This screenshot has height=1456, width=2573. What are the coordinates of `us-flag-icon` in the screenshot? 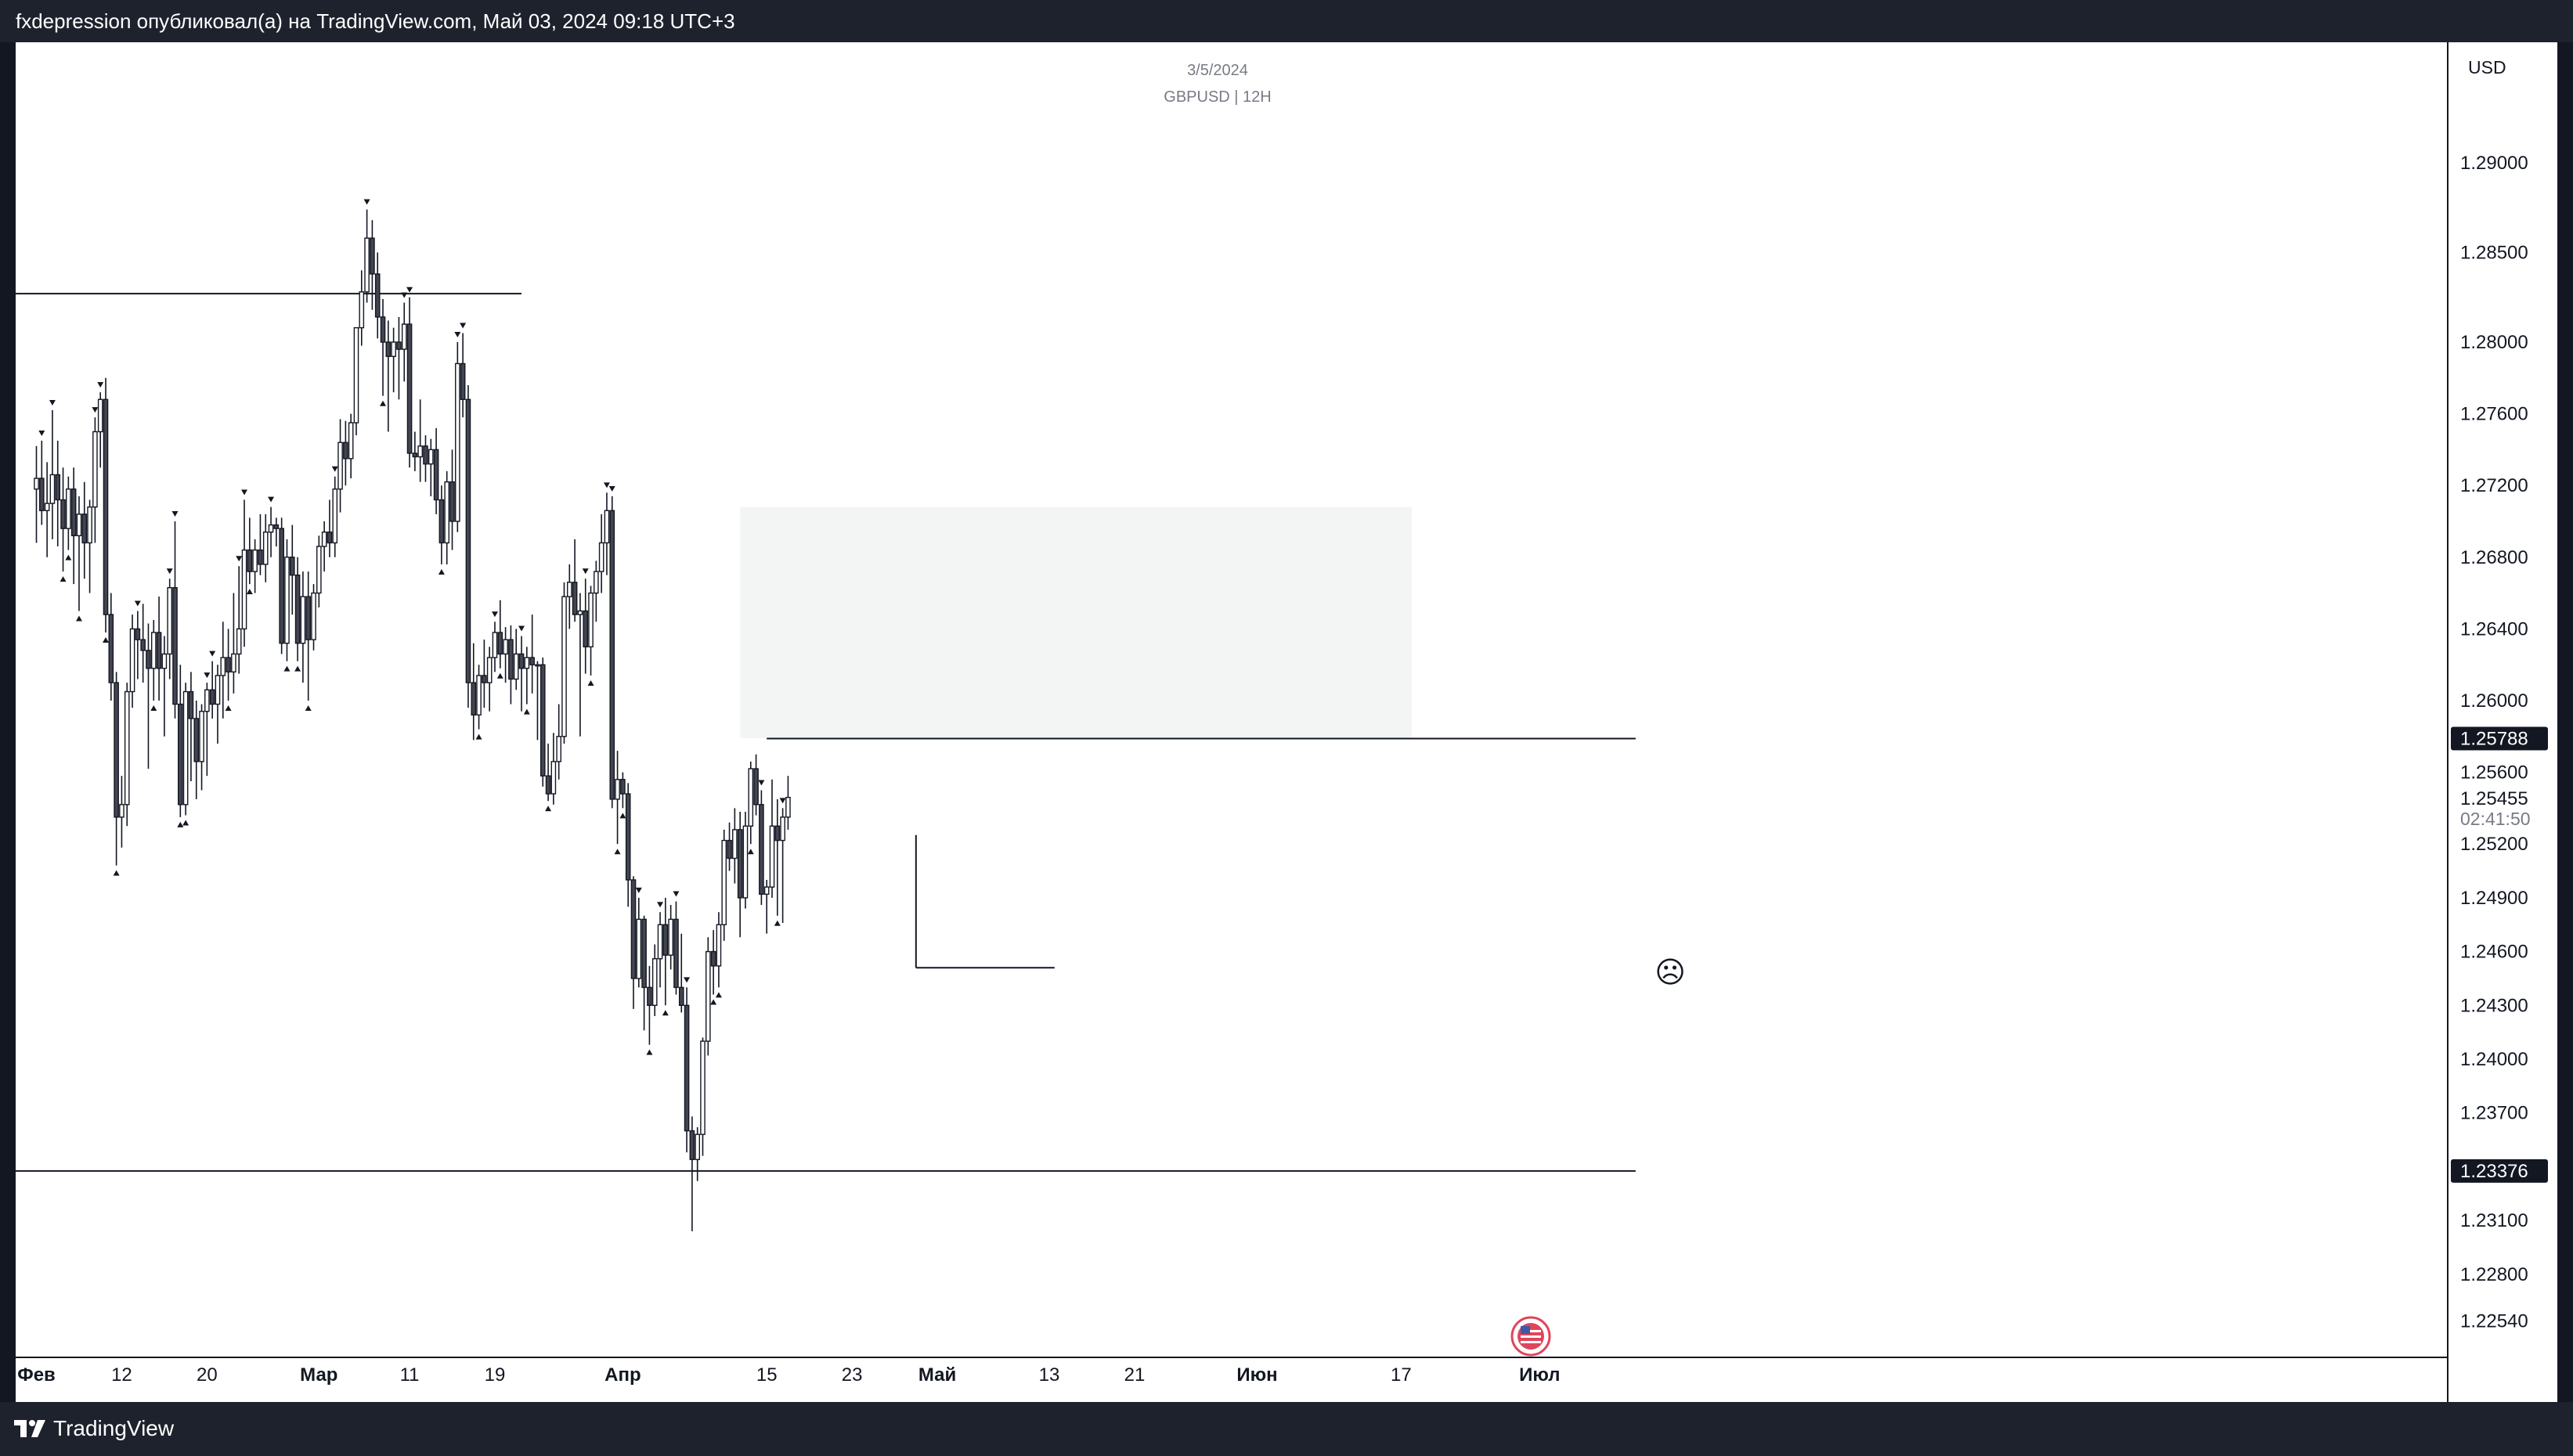 It's located at (1530, 1336).